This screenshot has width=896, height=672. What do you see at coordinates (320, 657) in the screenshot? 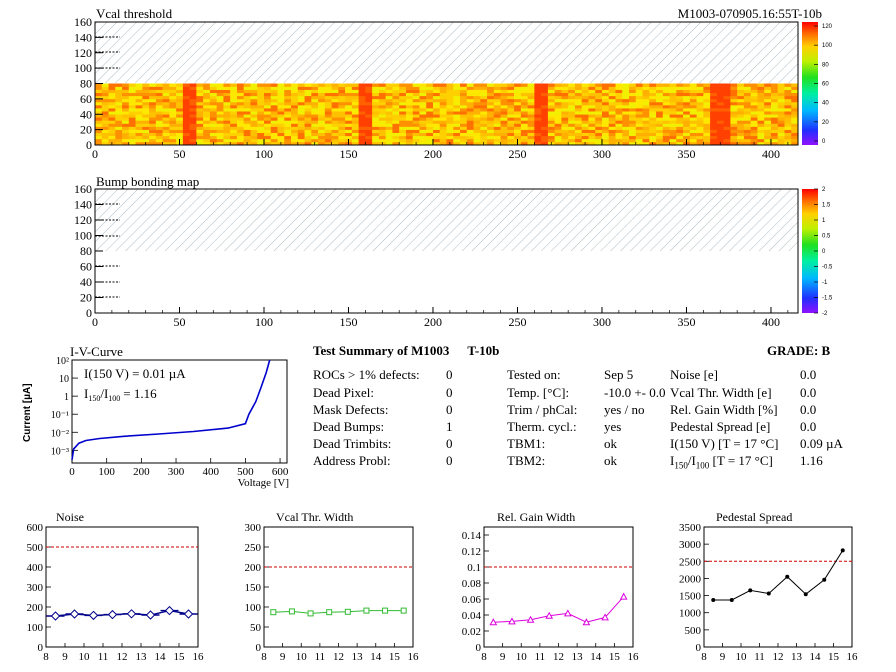
I see `plot-xtick-label: 11` at bounding box center [320, 657].